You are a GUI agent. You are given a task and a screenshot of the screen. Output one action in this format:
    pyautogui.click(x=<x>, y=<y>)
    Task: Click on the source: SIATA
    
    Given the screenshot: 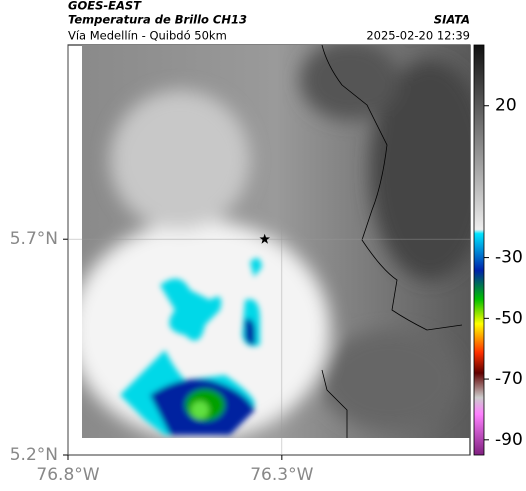 What is the action you would take?
    pyautogui.click(x=452, y=20)
    